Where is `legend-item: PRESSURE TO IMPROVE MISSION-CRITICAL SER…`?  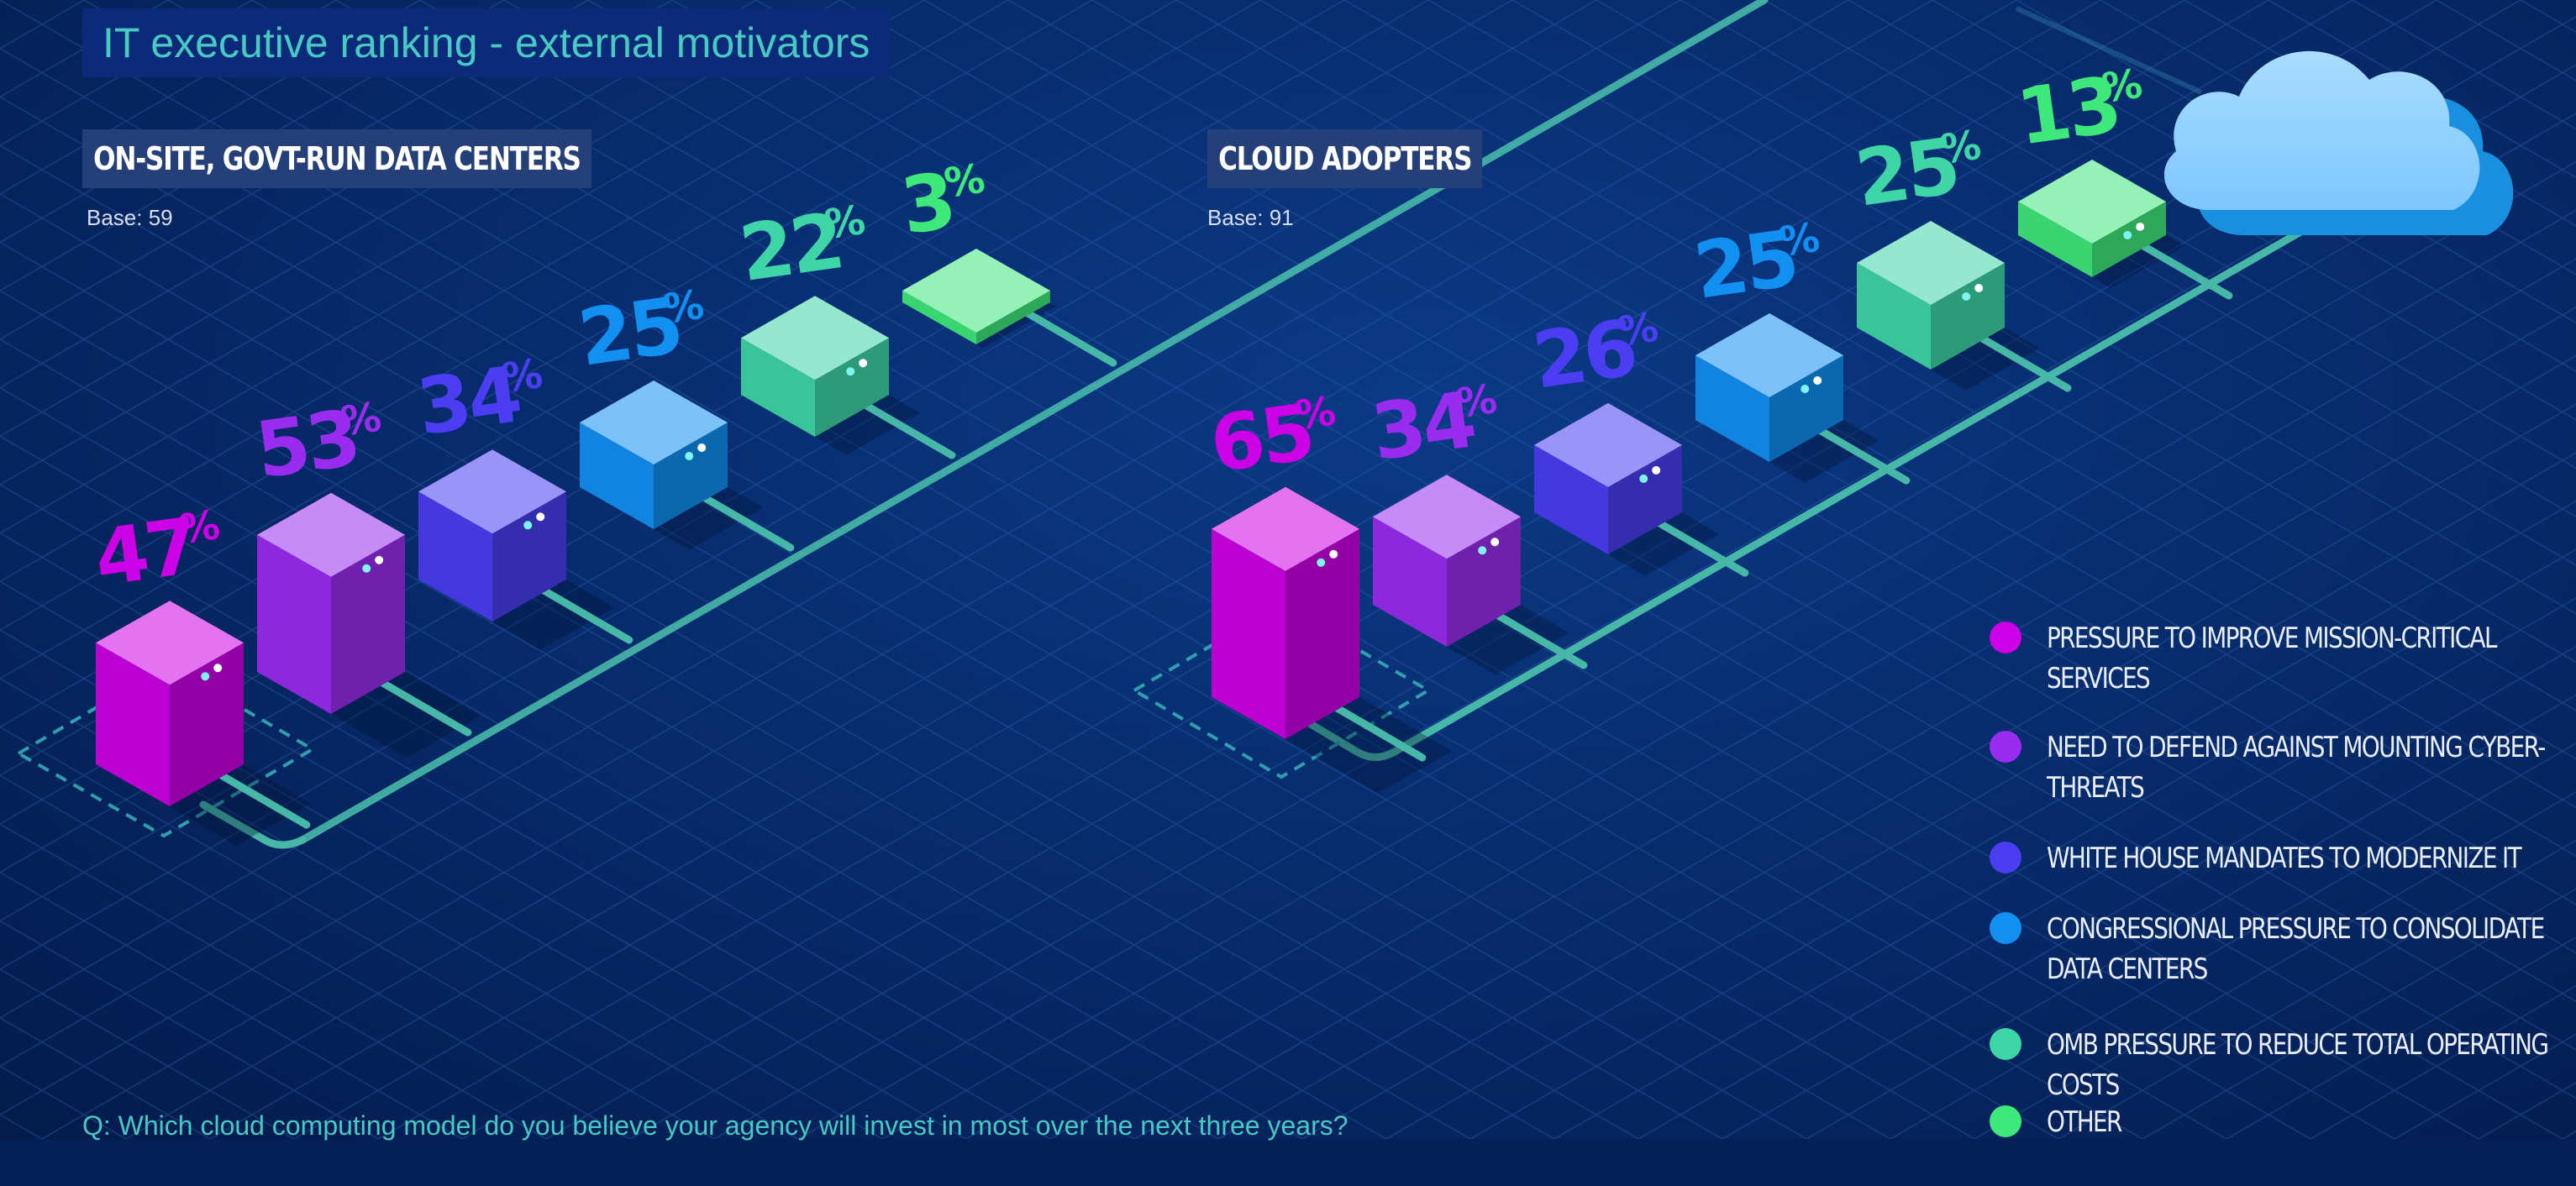 legend-item: PRESSURE TO IMPROVE MISSION-CRITICAL SER… is located at coordinates (2280, 660).